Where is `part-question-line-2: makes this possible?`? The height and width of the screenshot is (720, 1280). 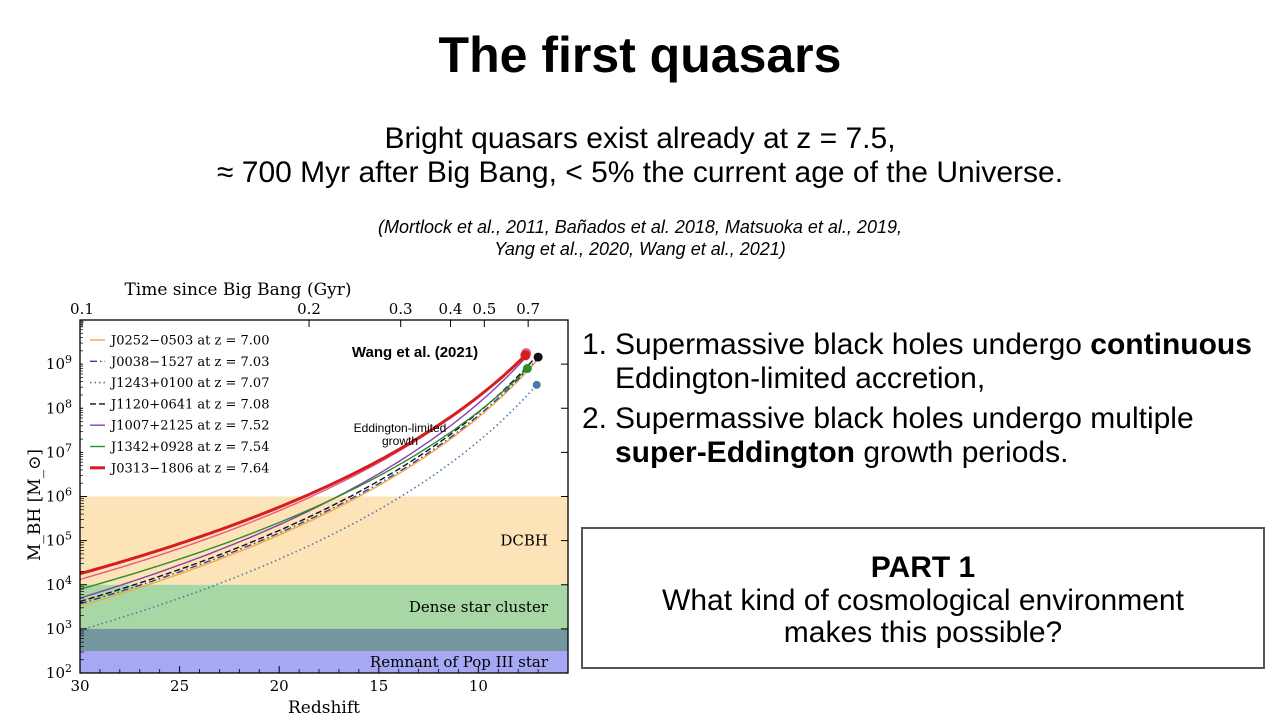
part-question-line-2: makes this possible? is located at coordinates (923, 632).